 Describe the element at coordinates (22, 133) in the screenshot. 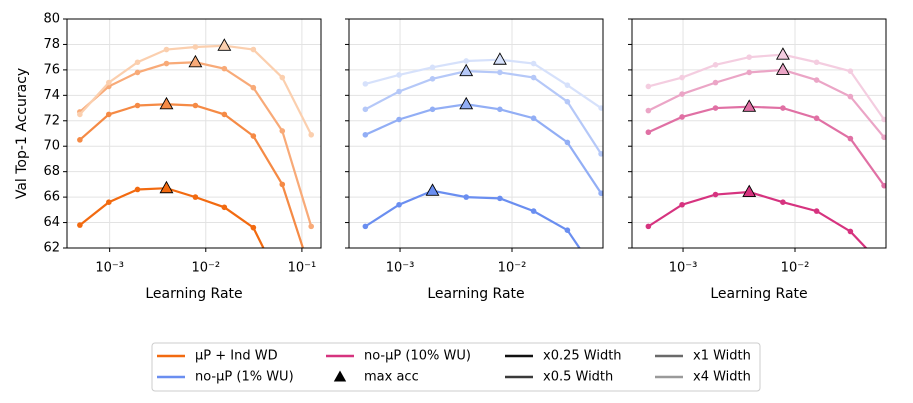

I see `y-axis-label: Val Top-1 Accuracy` at that location.